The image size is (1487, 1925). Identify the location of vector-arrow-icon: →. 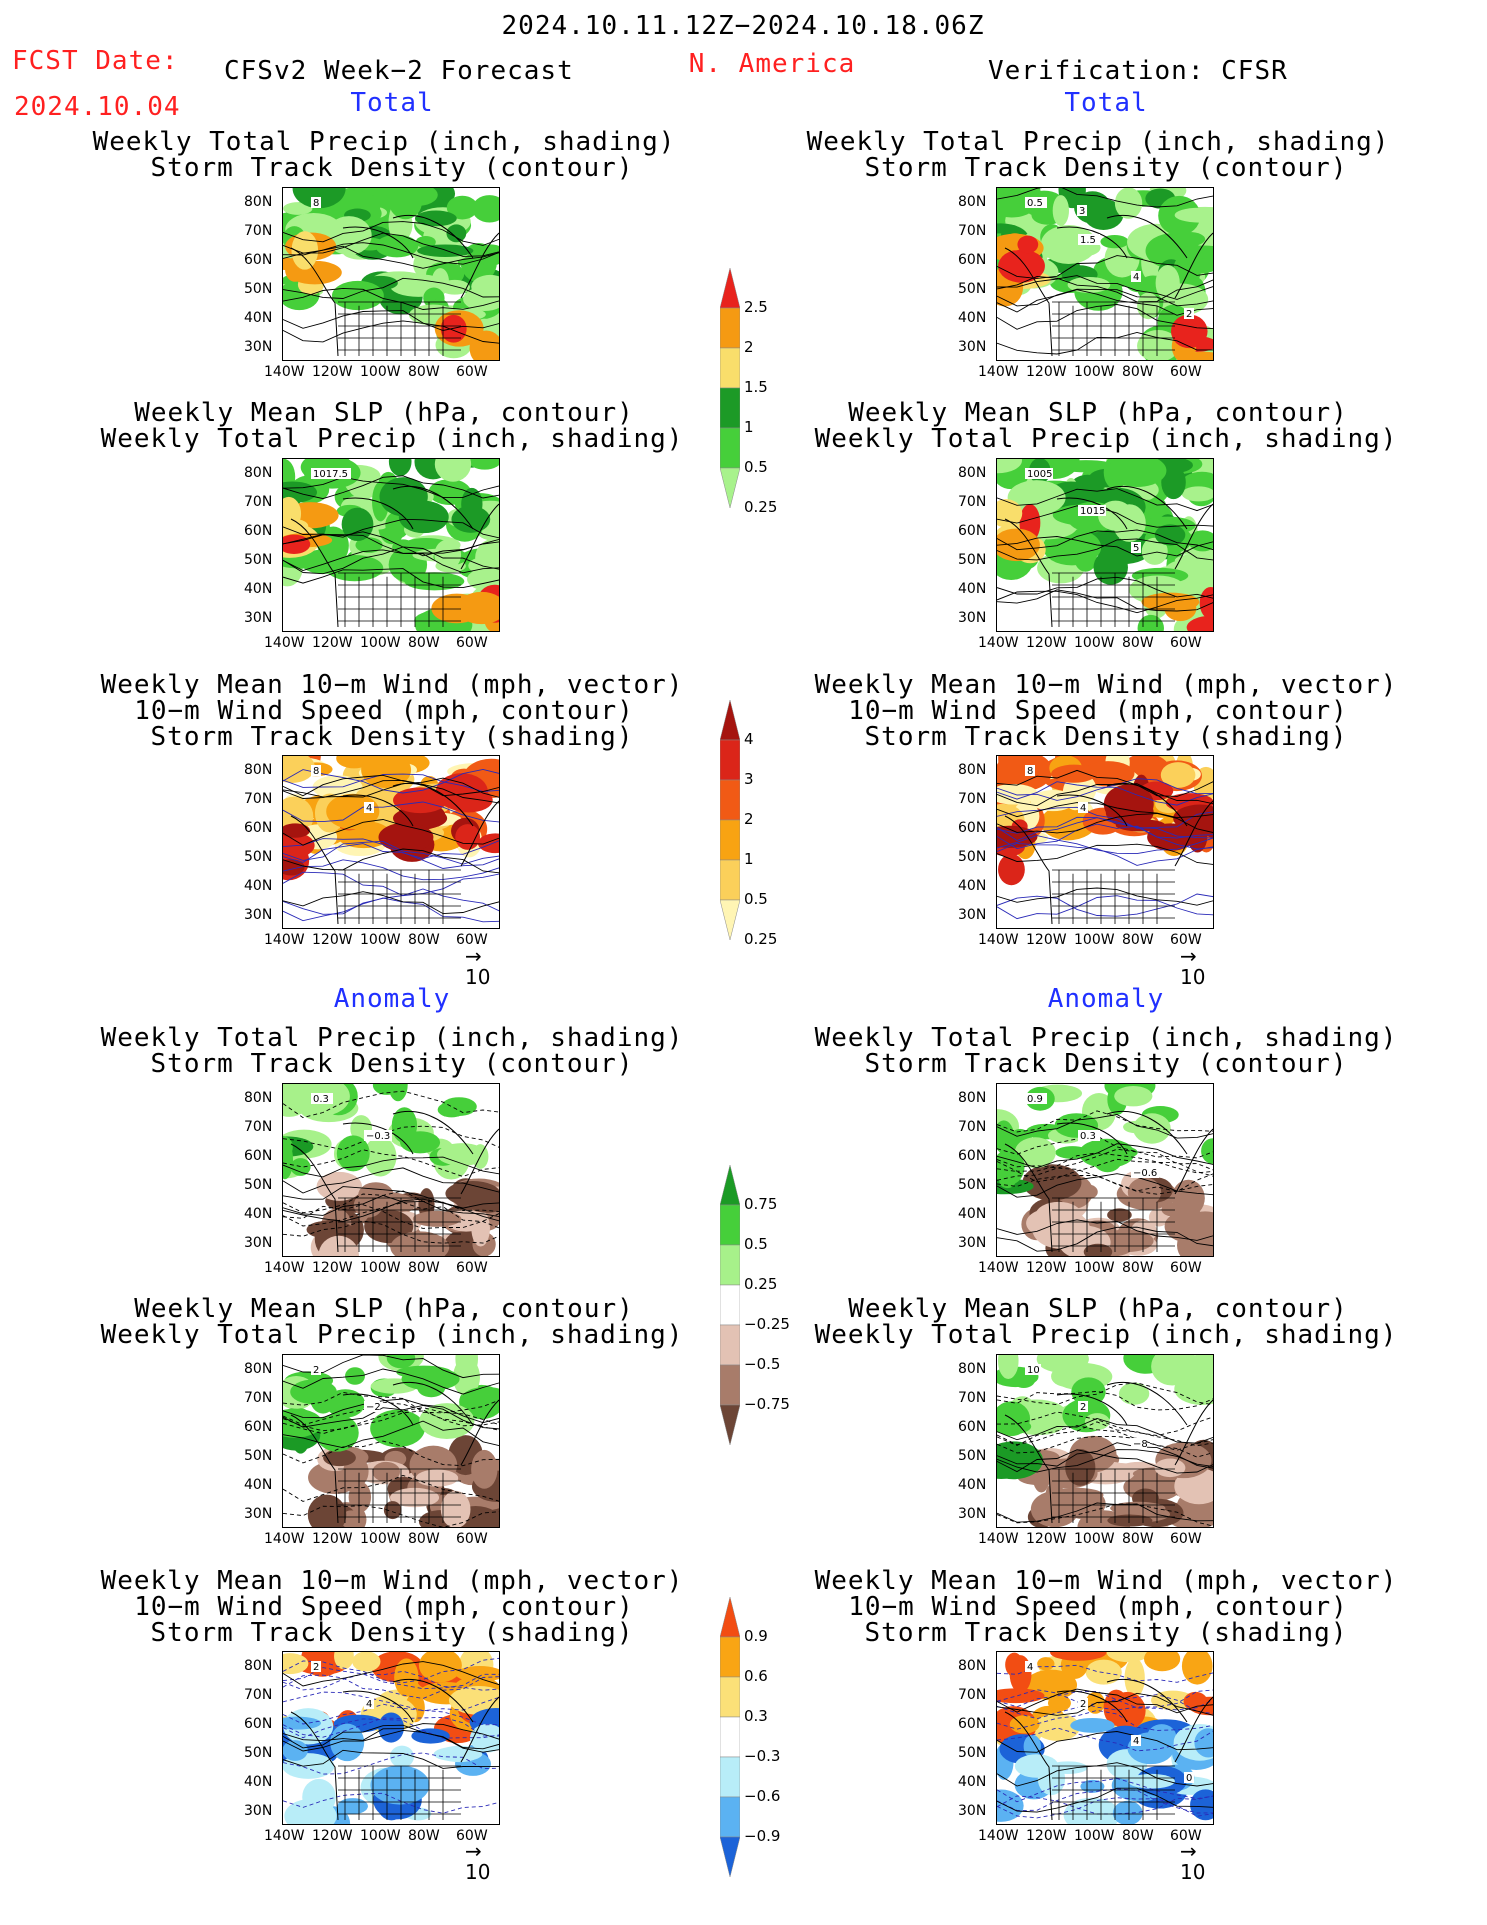
(1188, 1851).